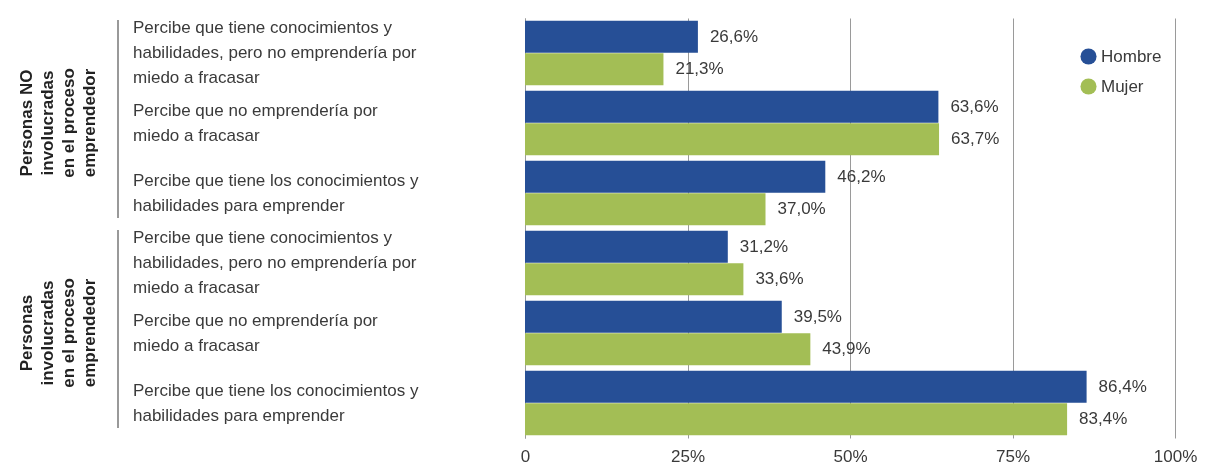 This screenshot has height=475, width=1206. Describe the element at coordinates (57, 333) in the screenshot. I see `text: Personas involucradas en el proceso emprendedor` at that location.